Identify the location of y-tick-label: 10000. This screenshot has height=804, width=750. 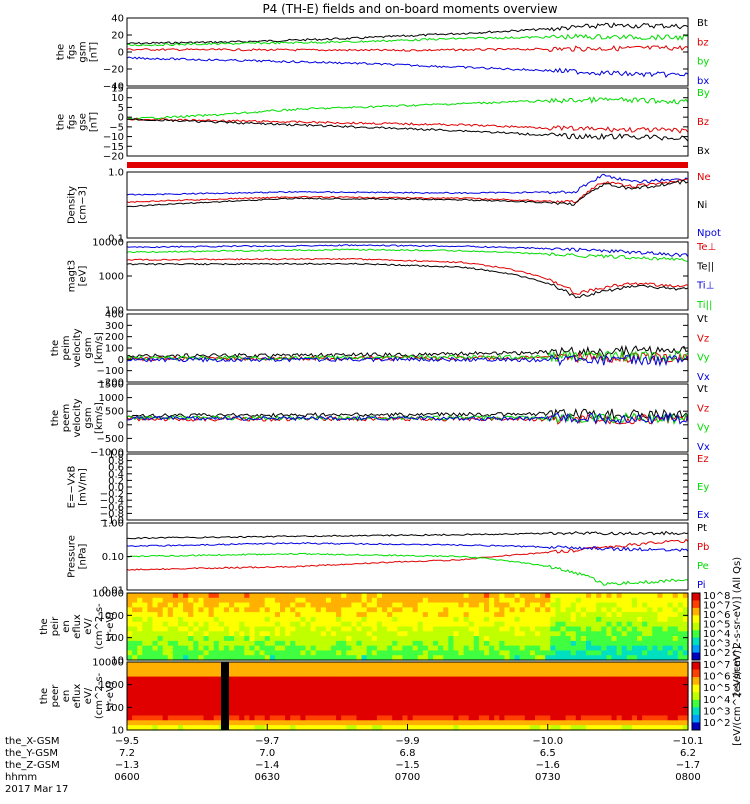
(108, 243).